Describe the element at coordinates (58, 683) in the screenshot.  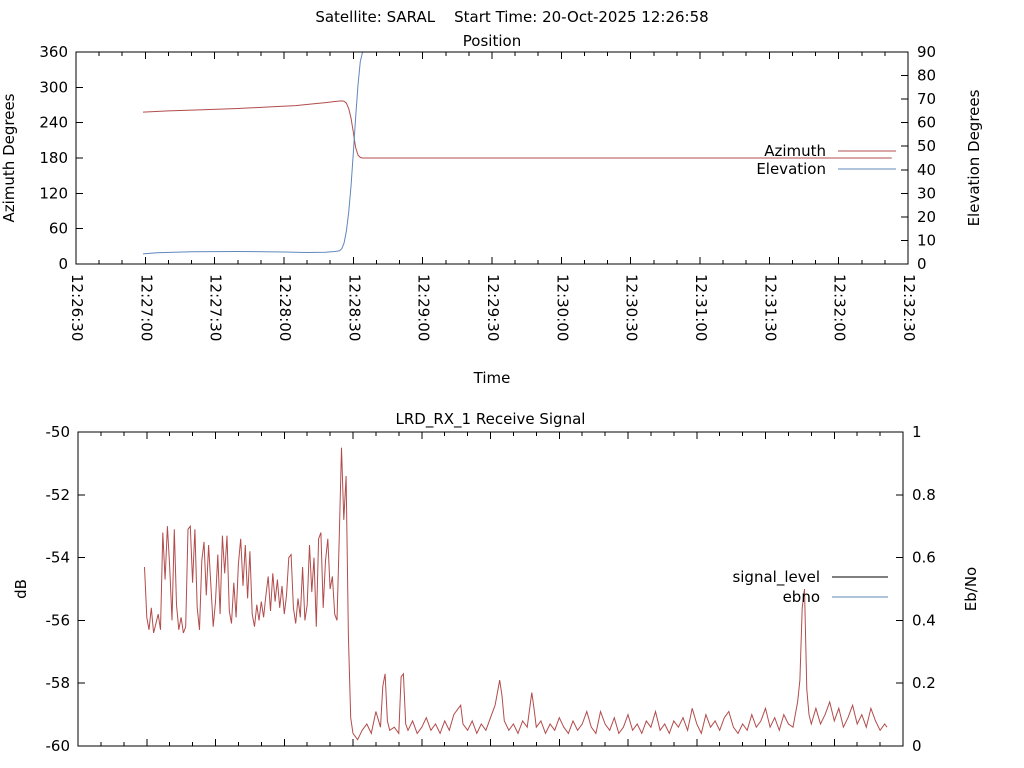
I see `y-tick-label: -58` at that location.